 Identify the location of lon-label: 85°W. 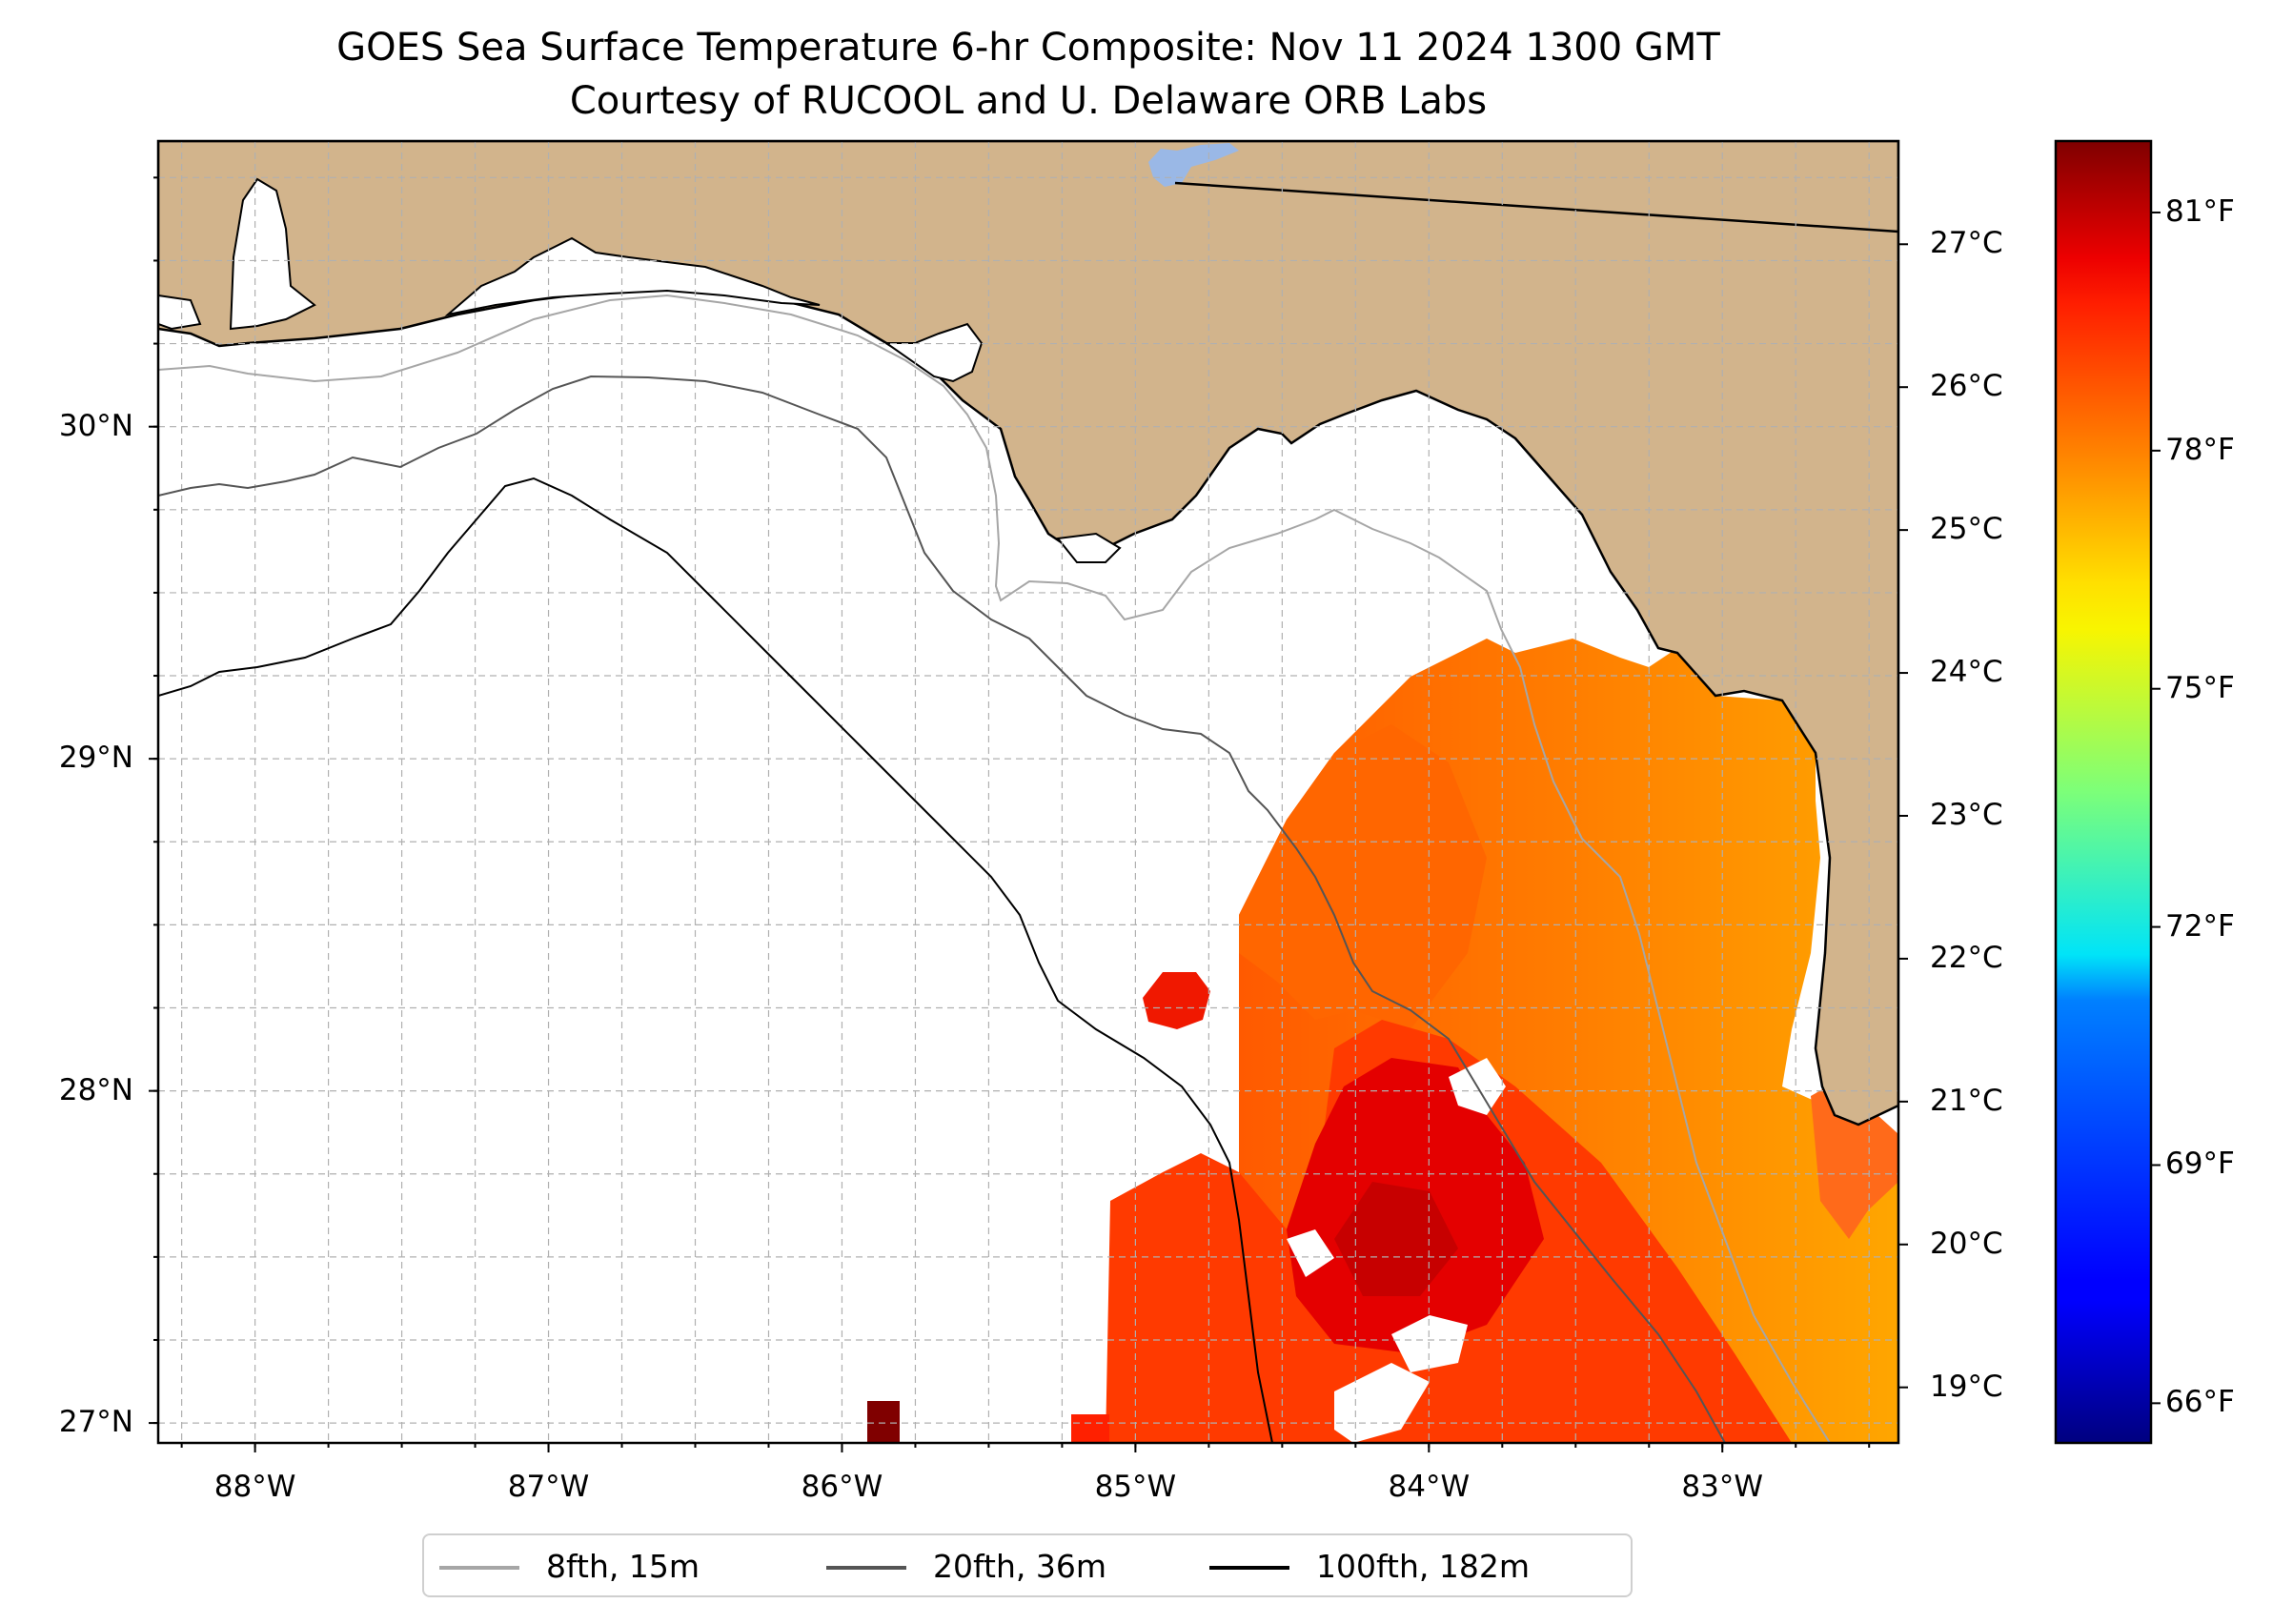
(1135, 1487).